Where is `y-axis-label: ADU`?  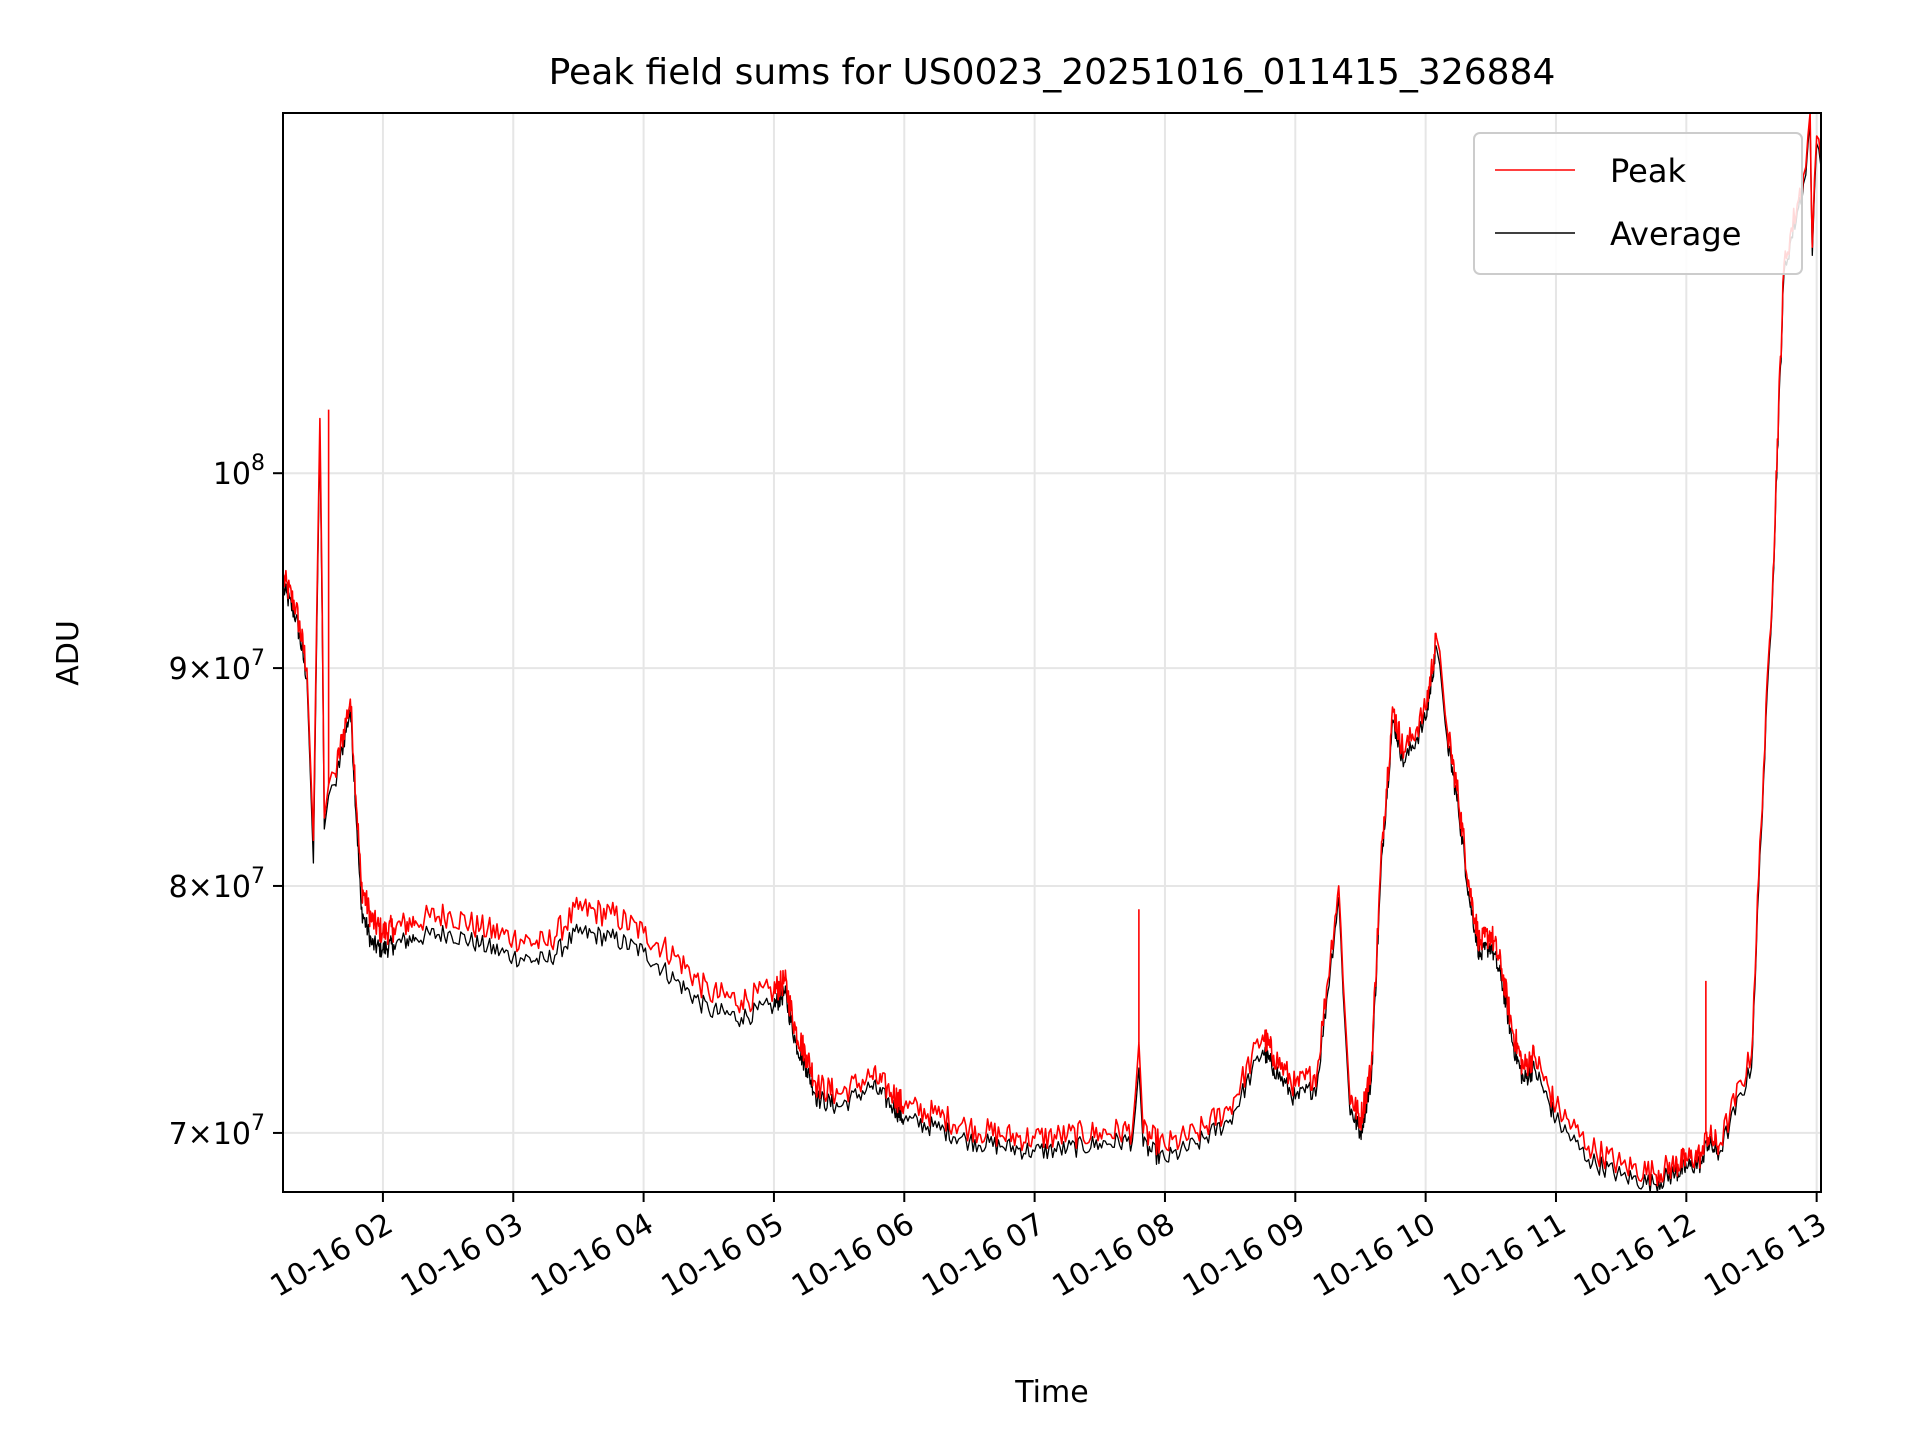 y-axis-label: ADU is located at coordinates (68, 653).